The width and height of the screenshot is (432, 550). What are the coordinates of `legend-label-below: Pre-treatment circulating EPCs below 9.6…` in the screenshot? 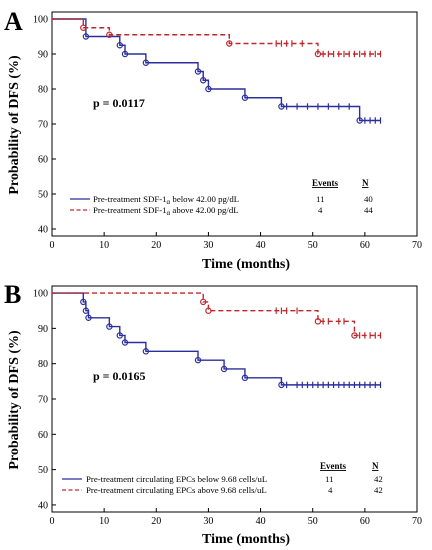 It's located at (176, 479).